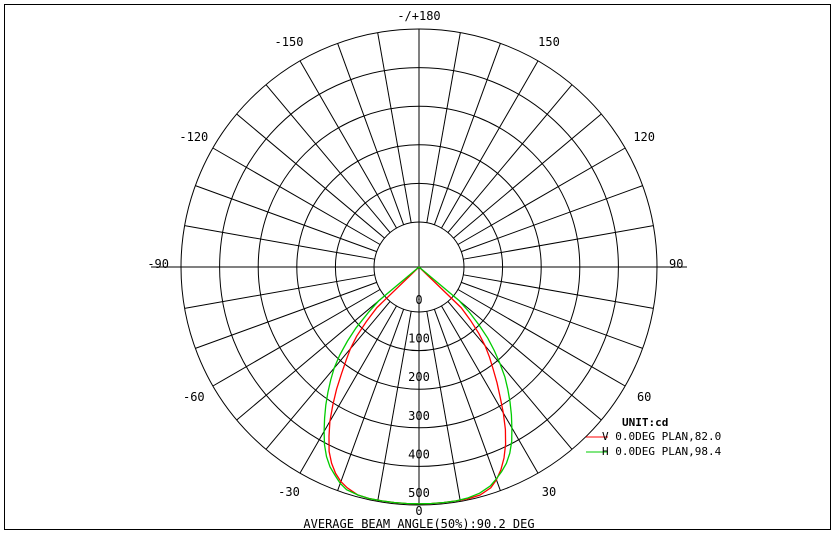 This screenshot has width=838, height=535. Describe the element at coordinates (418, 300) in the screenshot. I see `radial-tick-label: 0` at that location.